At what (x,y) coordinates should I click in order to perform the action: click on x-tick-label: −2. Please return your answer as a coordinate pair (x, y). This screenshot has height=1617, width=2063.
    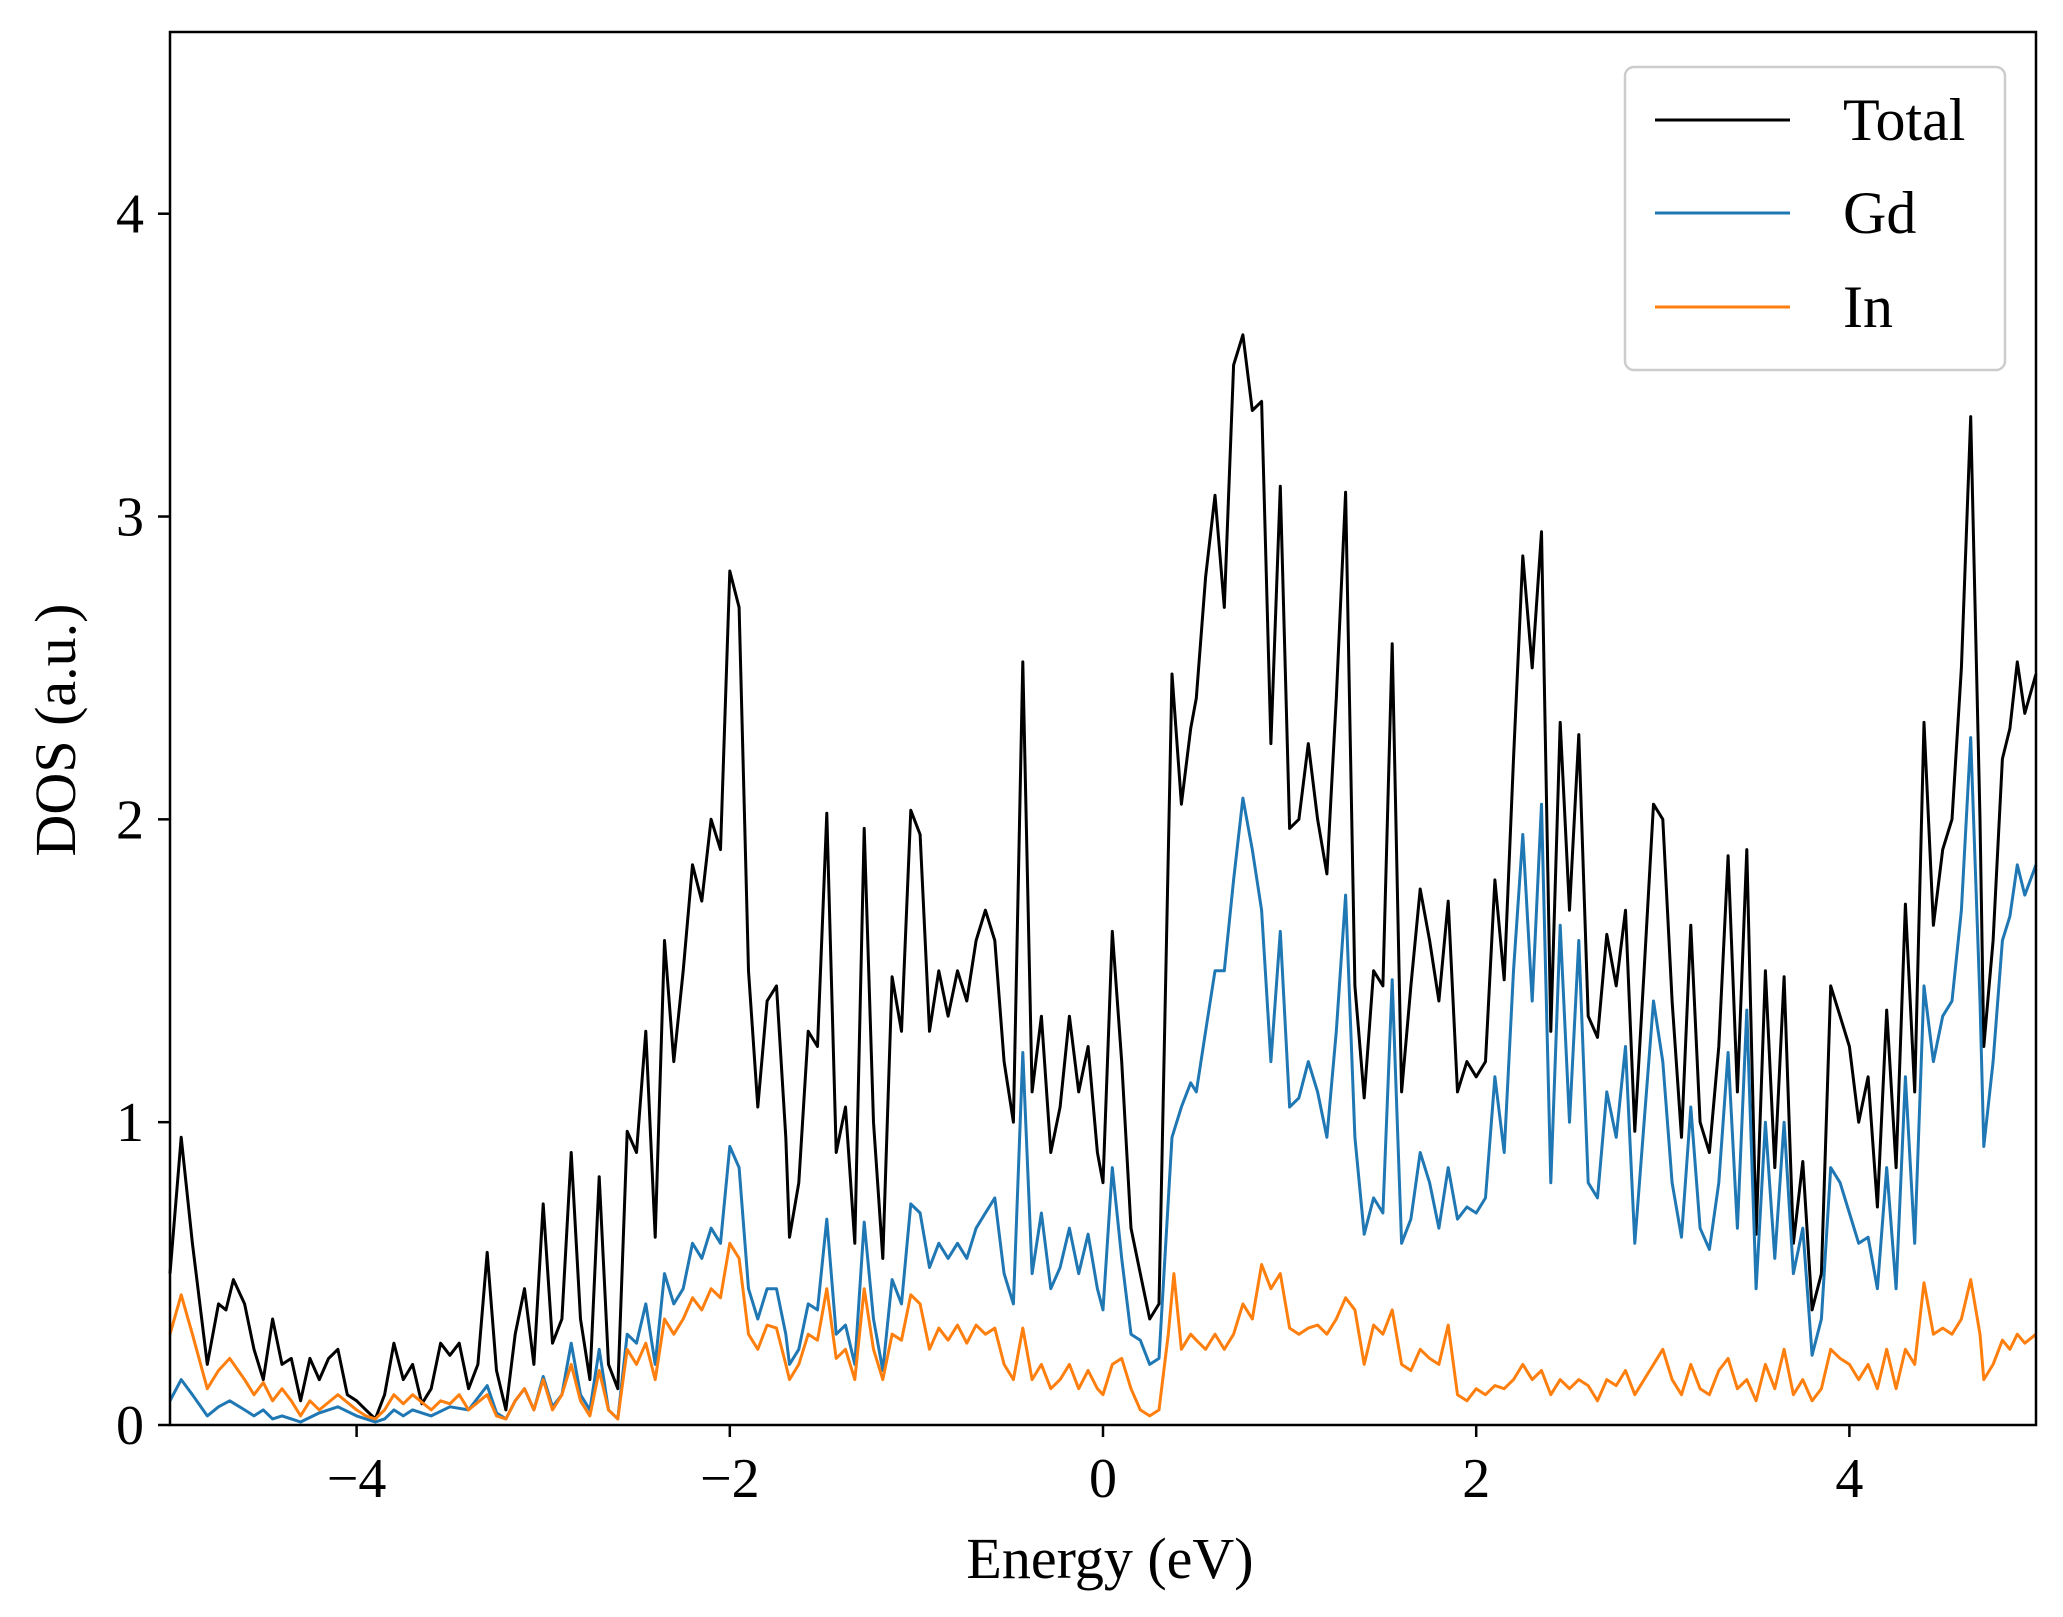
    Looking at the image, I should click on (730, 1479).